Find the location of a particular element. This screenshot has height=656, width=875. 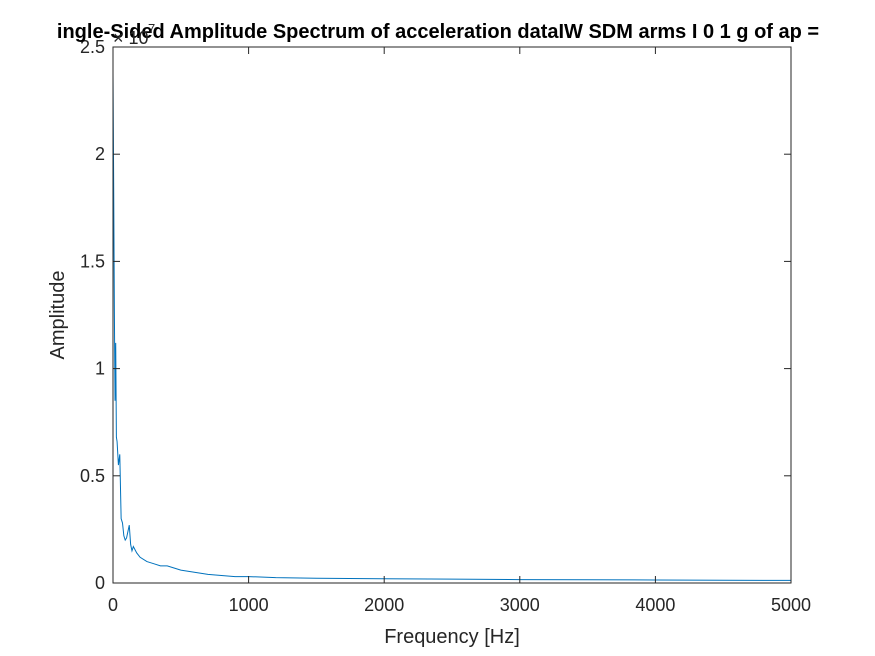

y-tick-label: 2.5 is located at coordinates (92, 47).